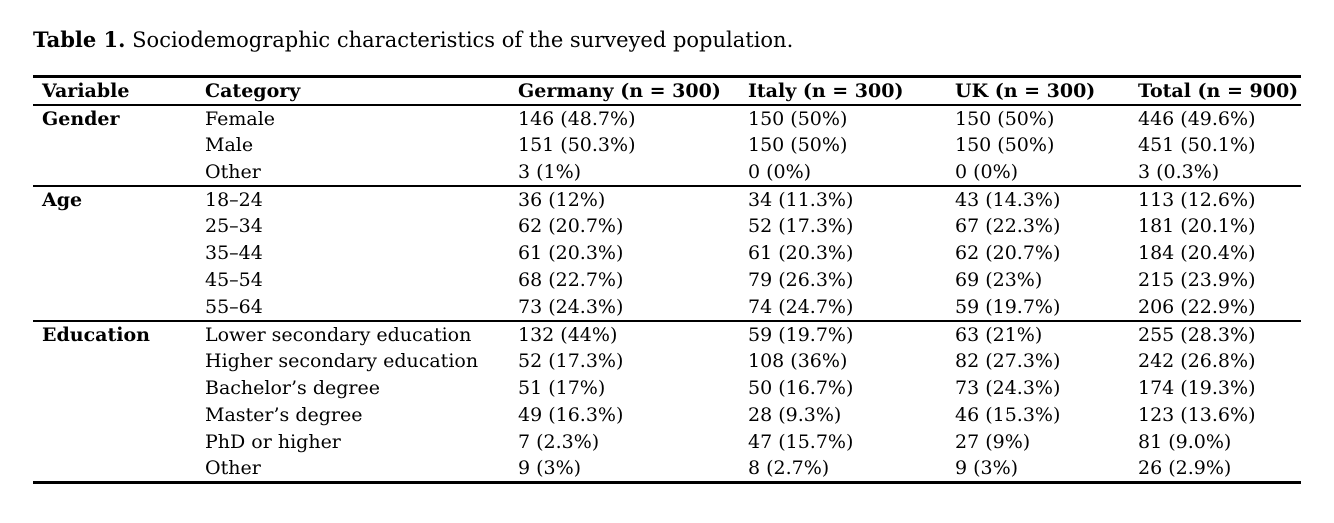 Image resolution: width=1334 pixels, height=523 pixels. What do you see at coordinates (79, 39) in the screenshot?
I see `table-caption-label: Table 1.` at bounding box center [79, 39].